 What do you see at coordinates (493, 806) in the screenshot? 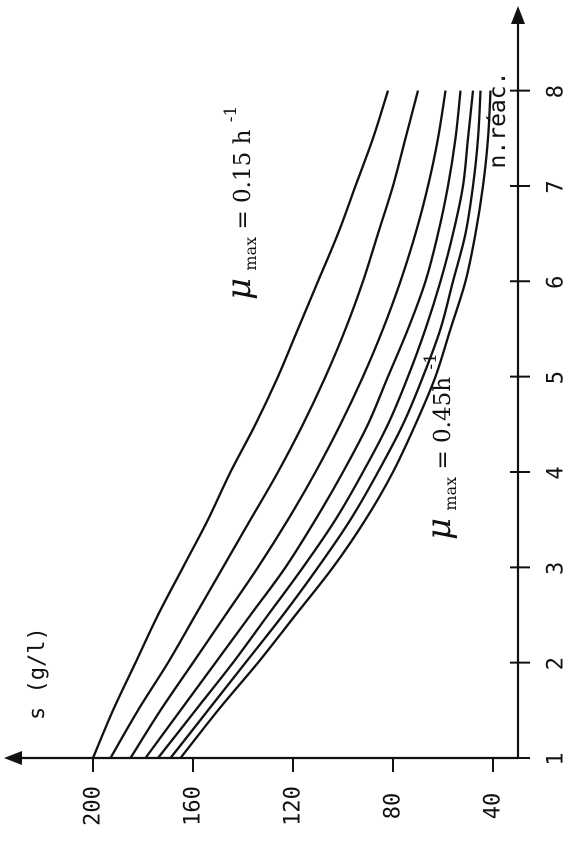
I see `y-tick-label-40: 40` at bounding box center [493, 806].